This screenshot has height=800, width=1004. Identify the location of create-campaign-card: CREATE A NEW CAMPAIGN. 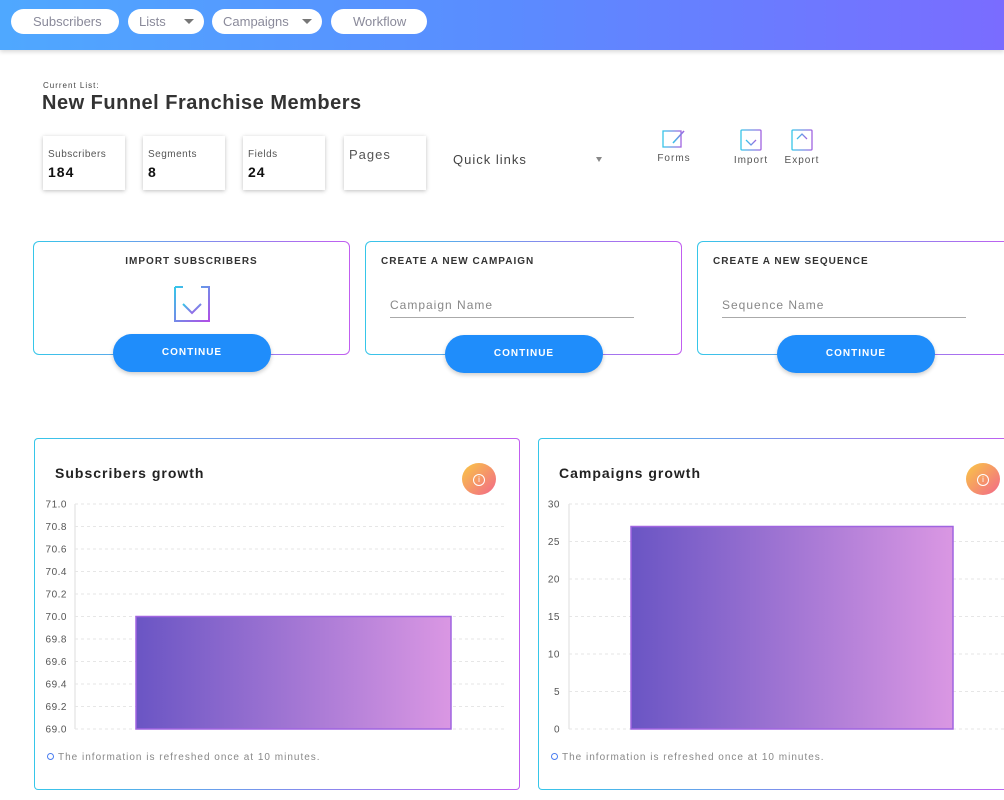
(523, 298).